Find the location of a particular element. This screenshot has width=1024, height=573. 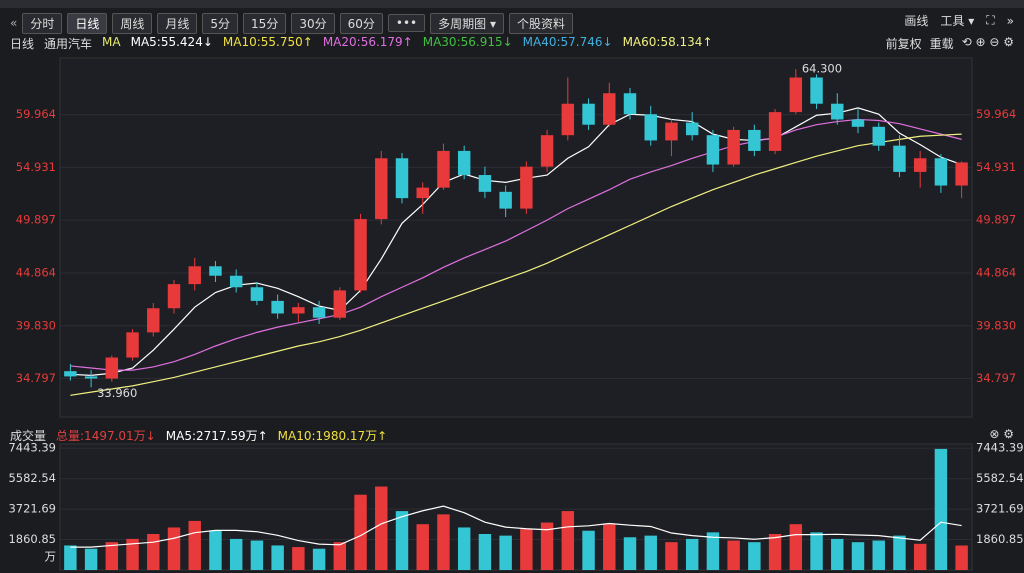

indicator-label: MA60:58.134↑ is located at coordinates (667, 42).